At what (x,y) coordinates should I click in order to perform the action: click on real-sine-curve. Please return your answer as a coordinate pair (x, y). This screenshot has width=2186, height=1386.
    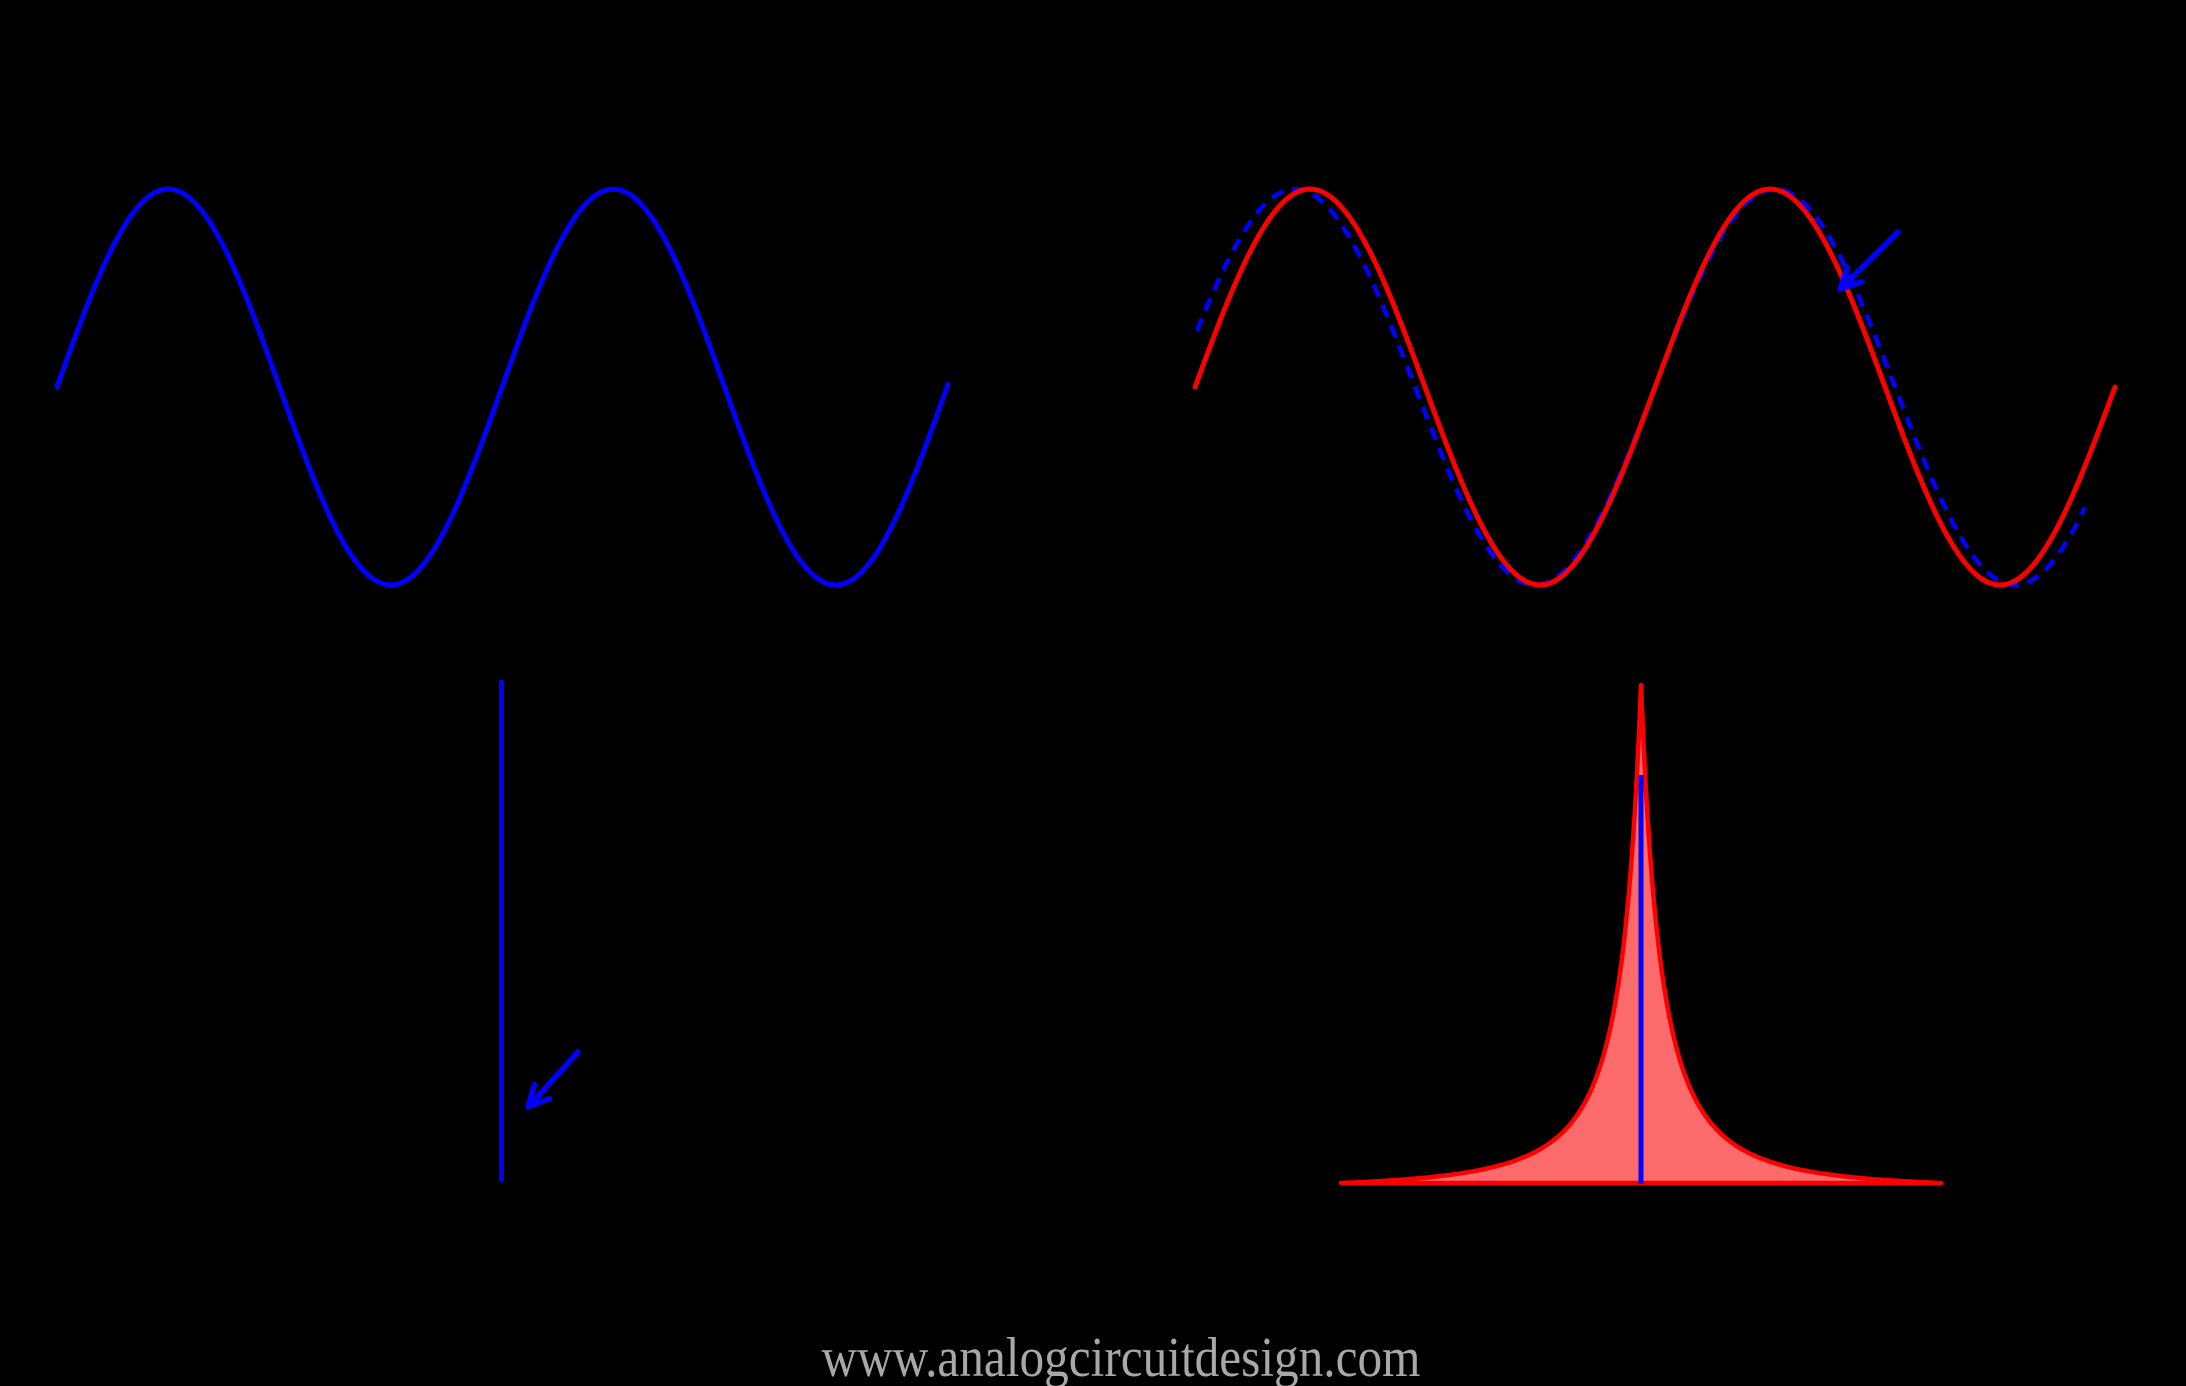
    Looking at the image, I should click on (1655, 387).